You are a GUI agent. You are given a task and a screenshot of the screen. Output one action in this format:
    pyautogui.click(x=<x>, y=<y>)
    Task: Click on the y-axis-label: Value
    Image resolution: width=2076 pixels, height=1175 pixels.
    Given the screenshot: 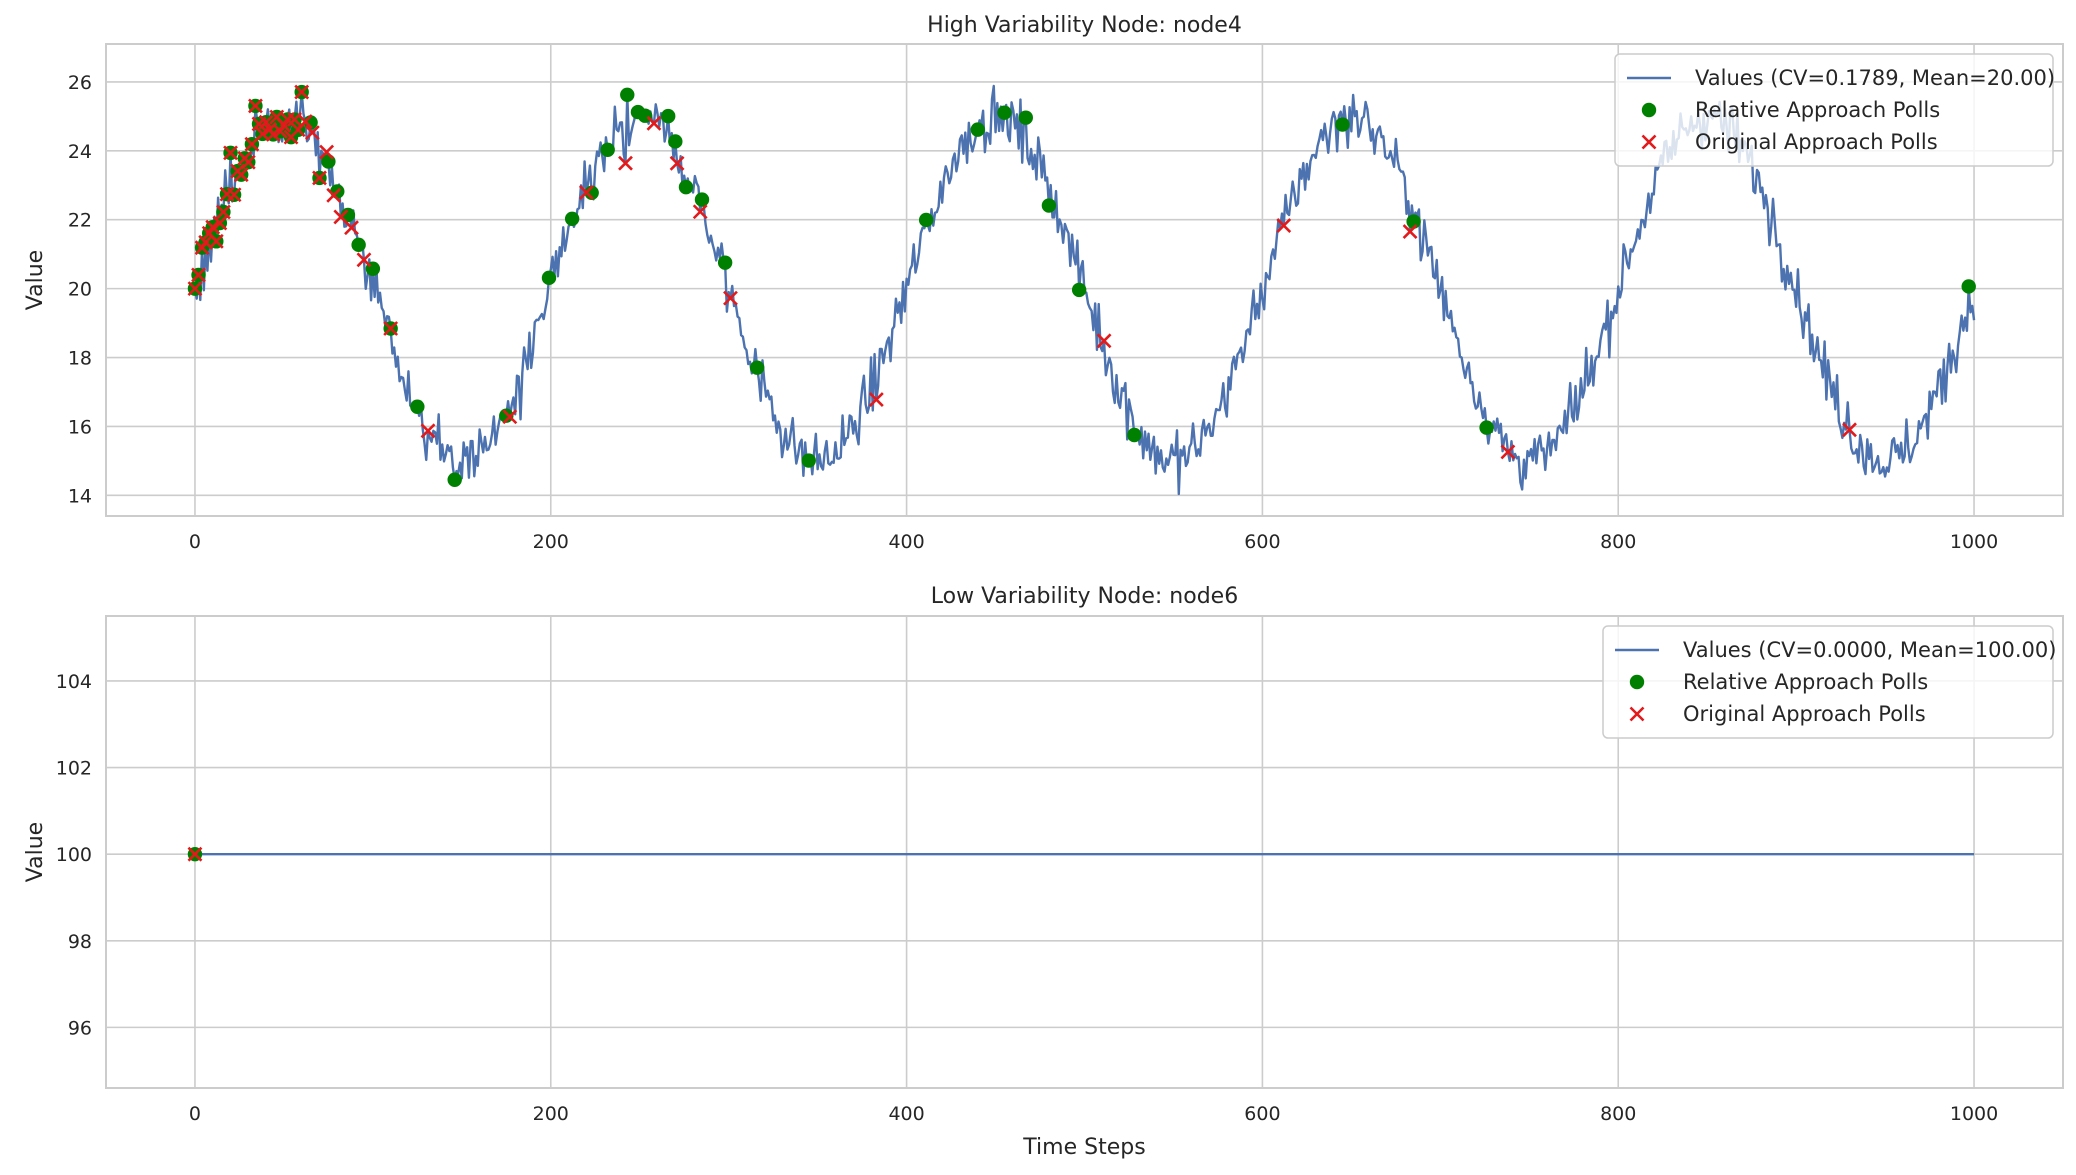 What is the action you would take?
    pyautogui.click(x=35, y=280)
    